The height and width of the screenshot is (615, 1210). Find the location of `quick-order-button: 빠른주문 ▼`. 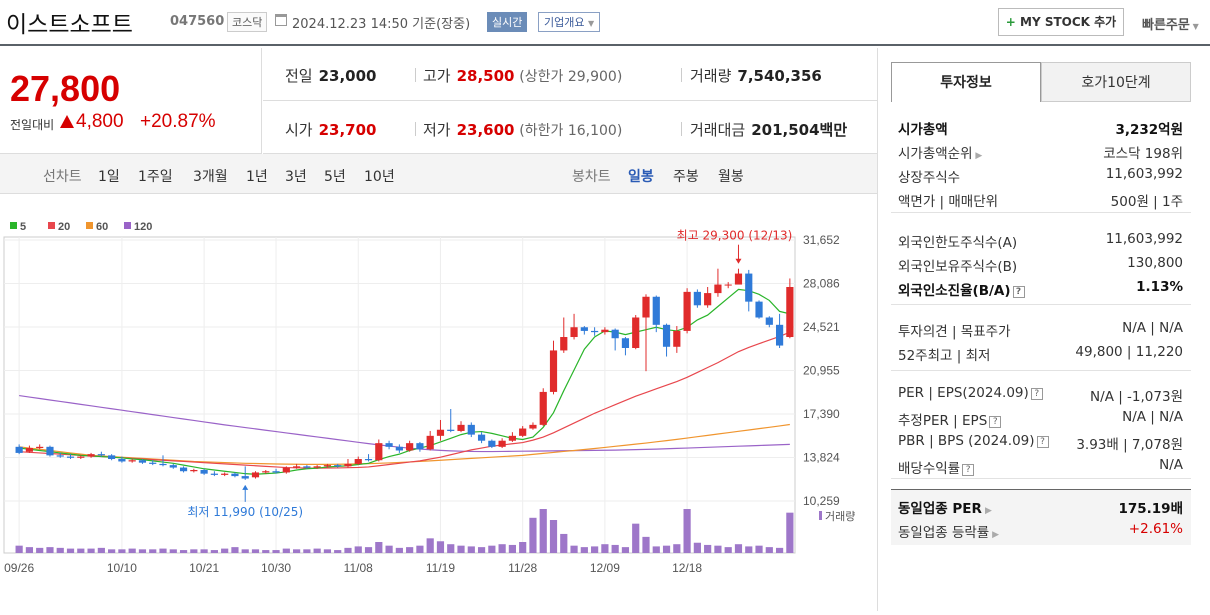

quick-order-button: 빠른주문 ▼ is located at coordinates (1170, 23).